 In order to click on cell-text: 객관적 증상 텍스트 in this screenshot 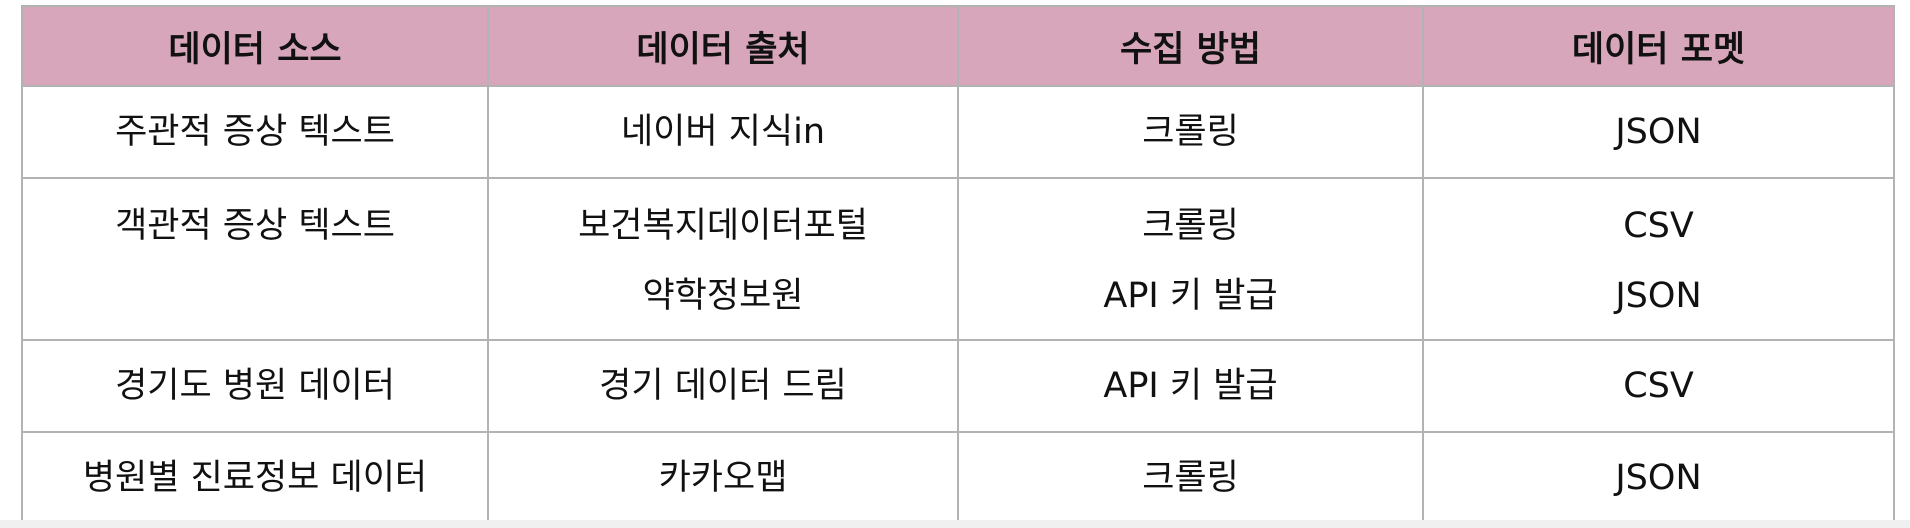, I will do `click(255, 226)`.